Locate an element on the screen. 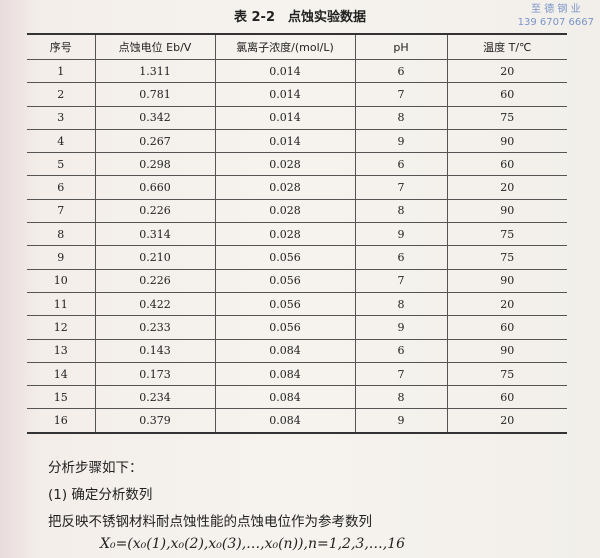 The height and width of the screenshot is (558, 600). table-row: 11 0.422 0.056 8 20 is located at coordinates (297, 304).